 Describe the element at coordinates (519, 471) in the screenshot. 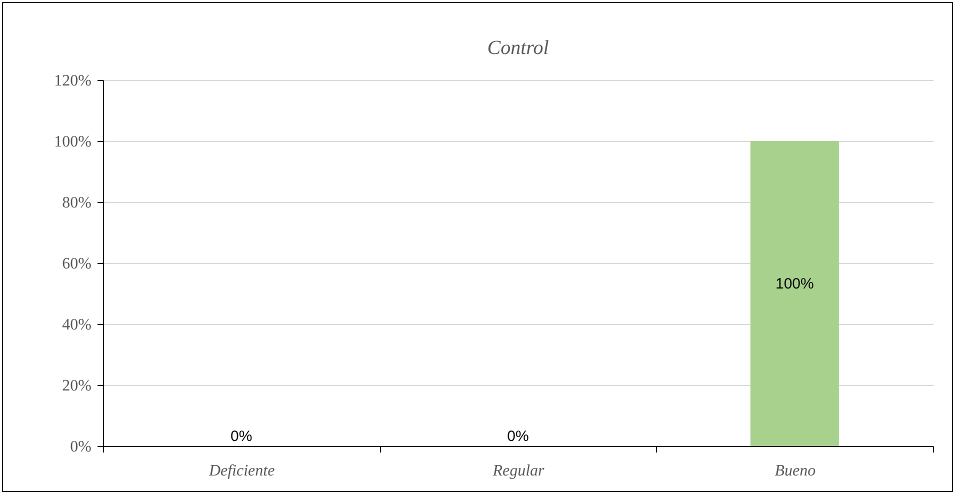

I see `x-tick-label: Regular` at that location.